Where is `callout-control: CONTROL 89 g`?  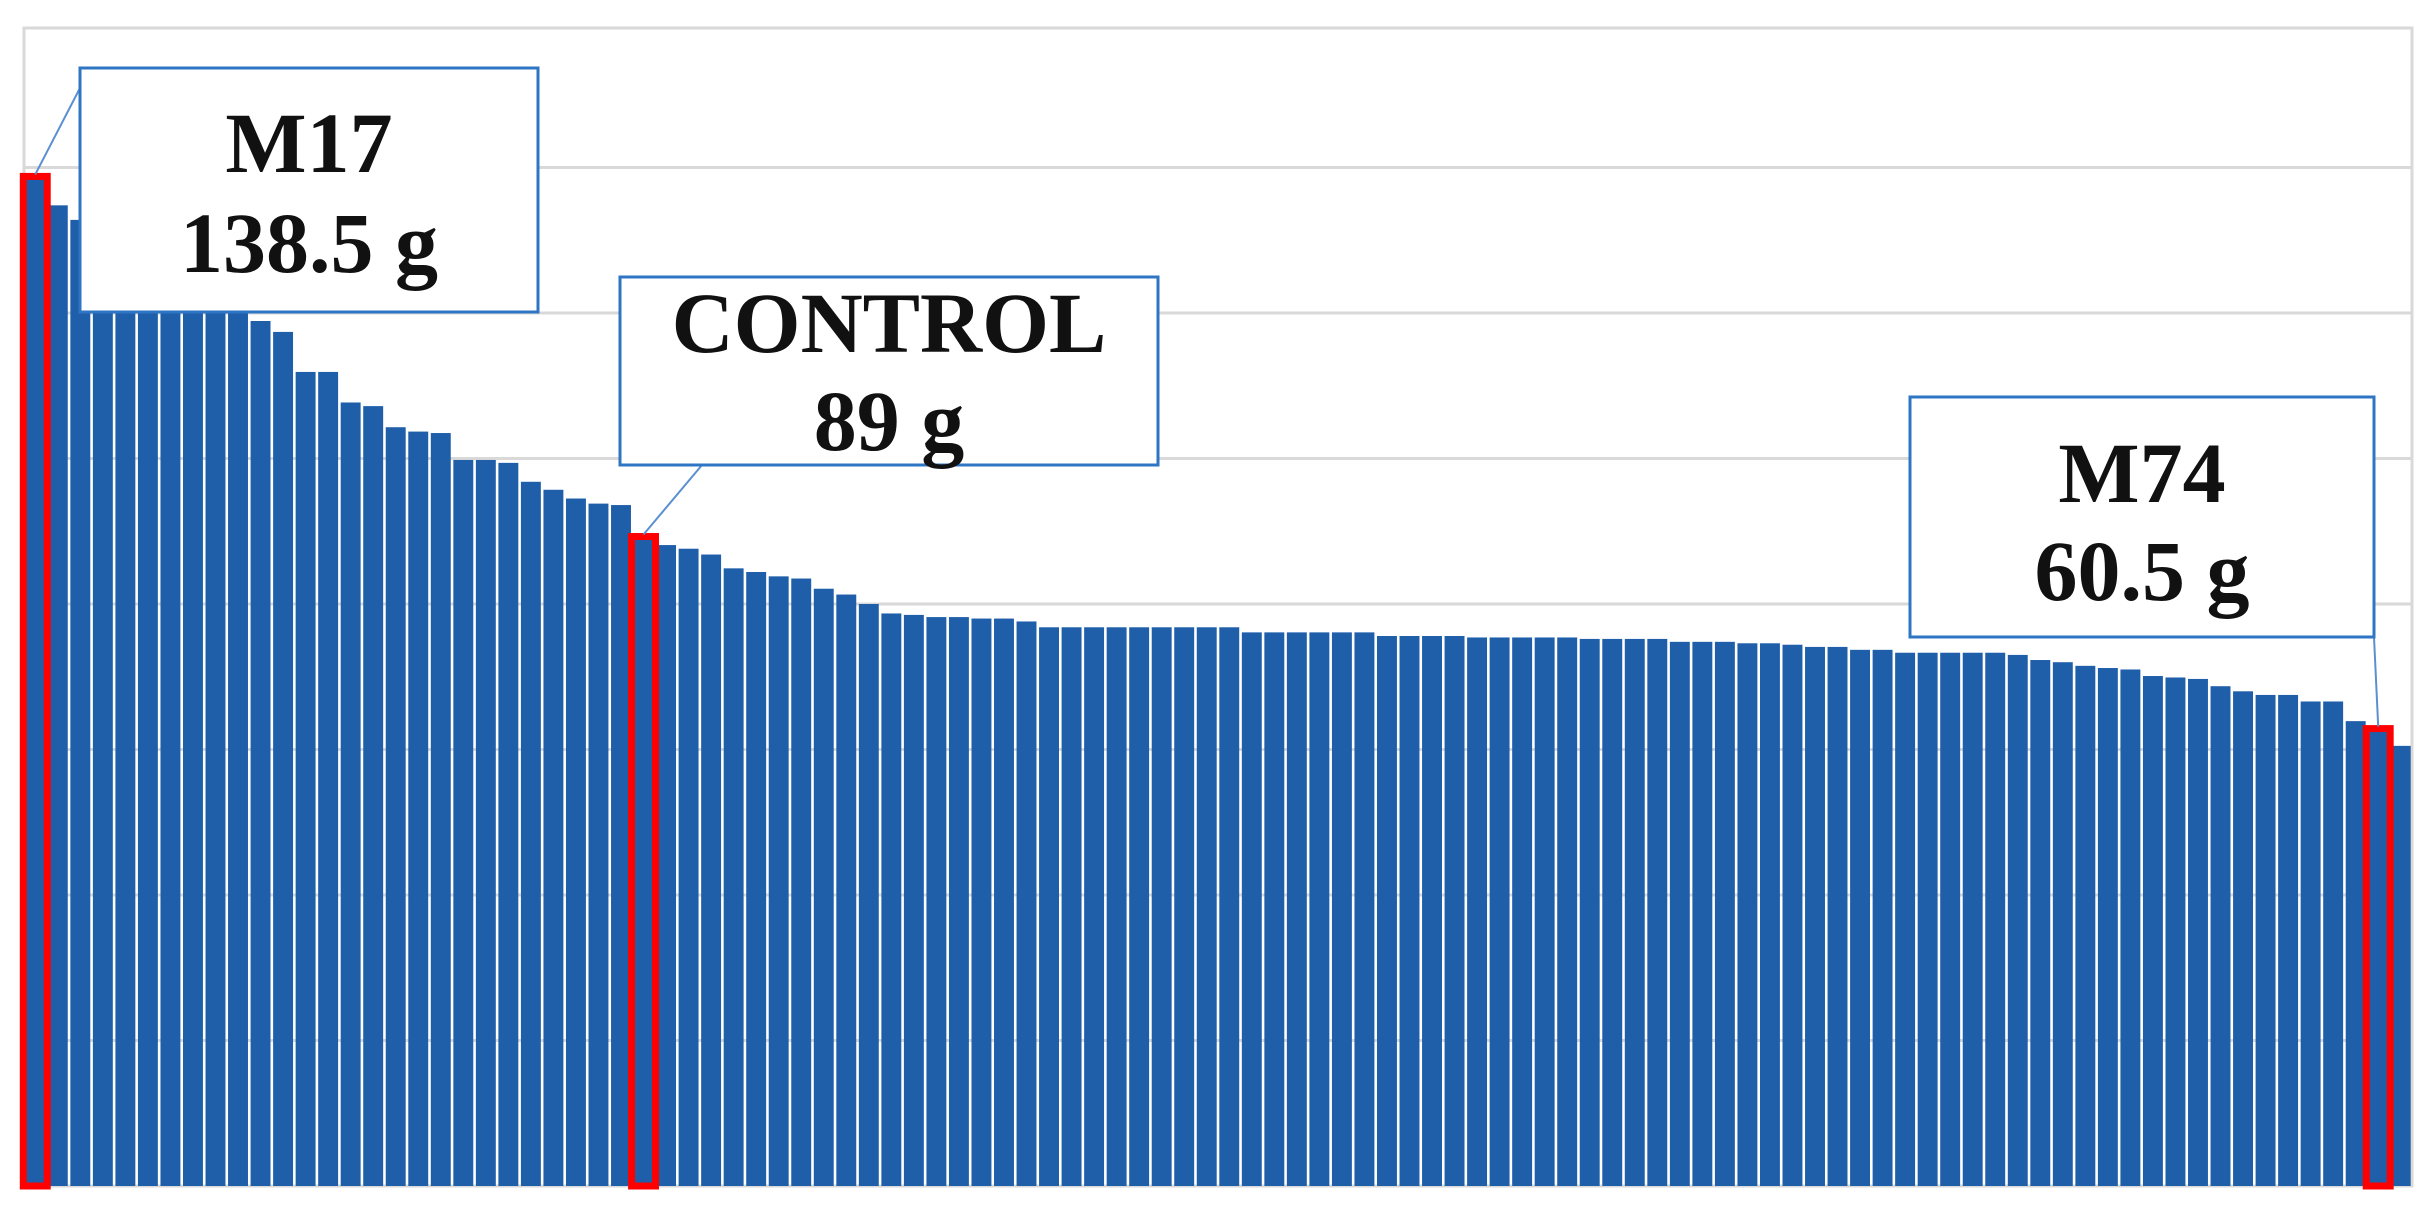 callout-control: CONTROL 89 g is located at coordinates (889, 372).